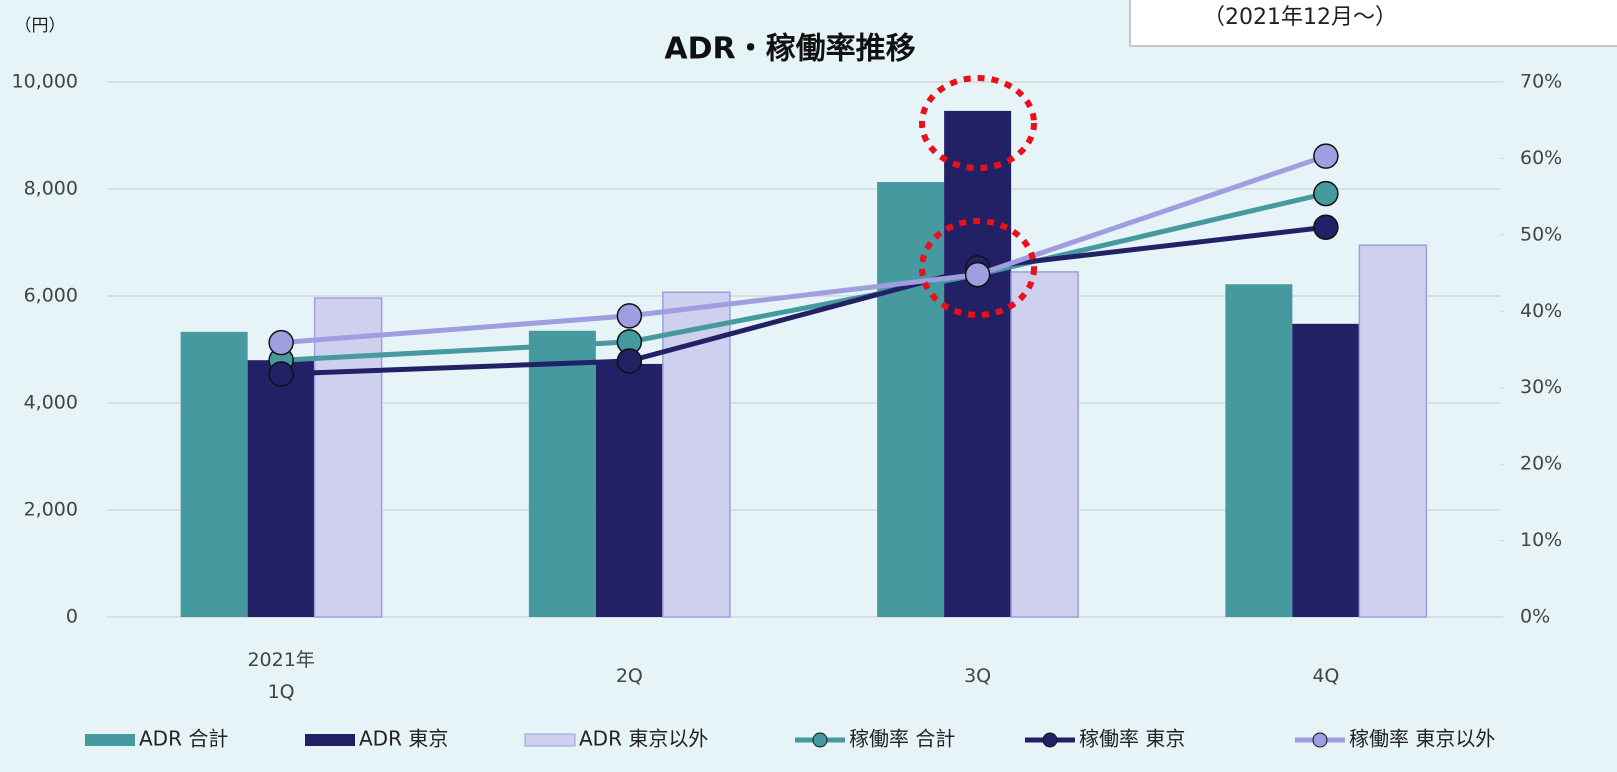 This screenshot has height=772, width=1617. What do you see at coordinates (1541, 387) in the screenshot?
I see `y2-tick-label: 30%` at bounding box center [1541, 387].